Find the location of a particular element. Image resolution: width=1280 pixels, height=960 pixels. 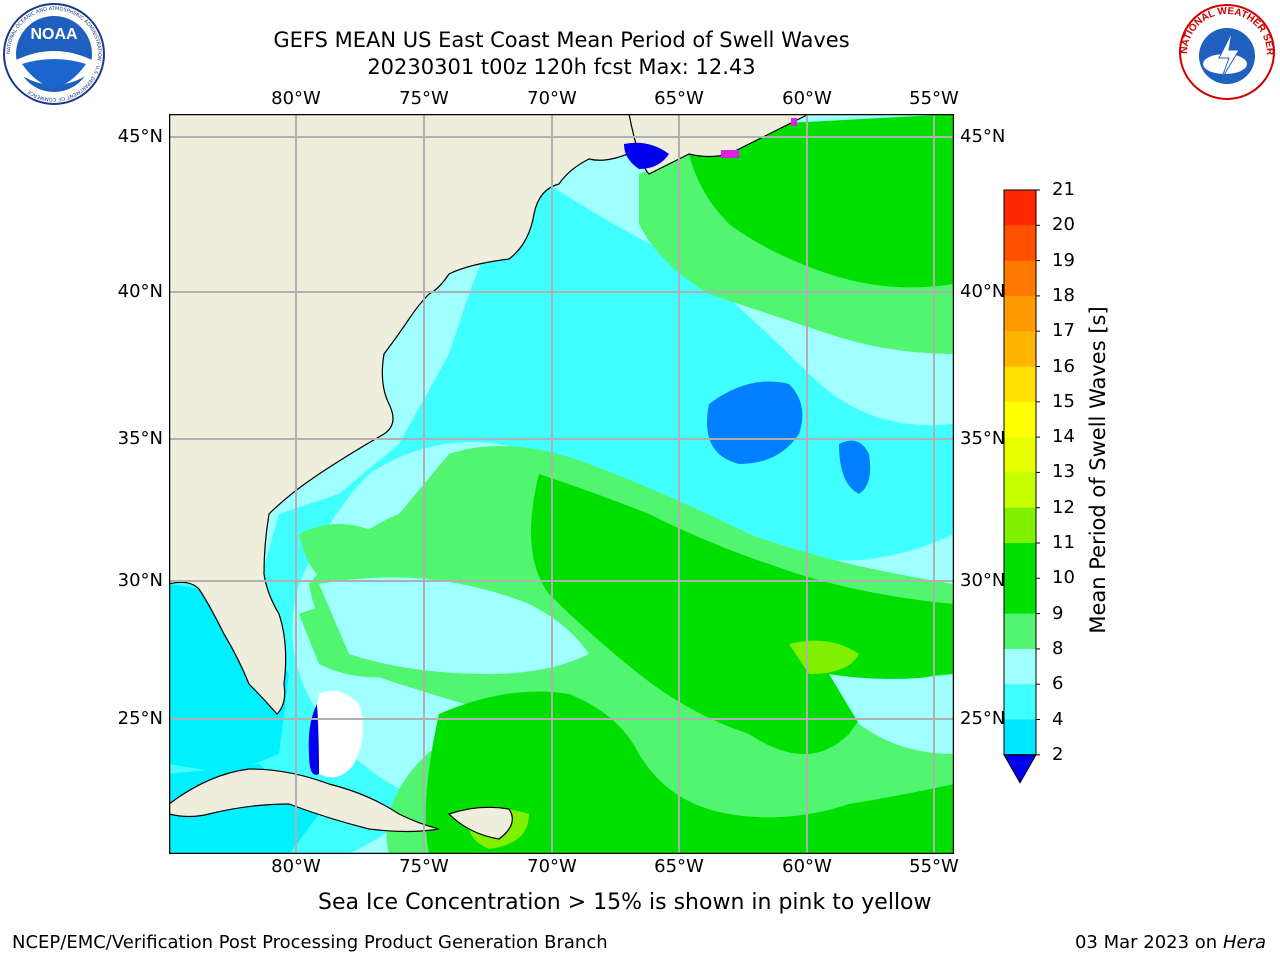

low-period-pocket is located at coordinates (755, 422).